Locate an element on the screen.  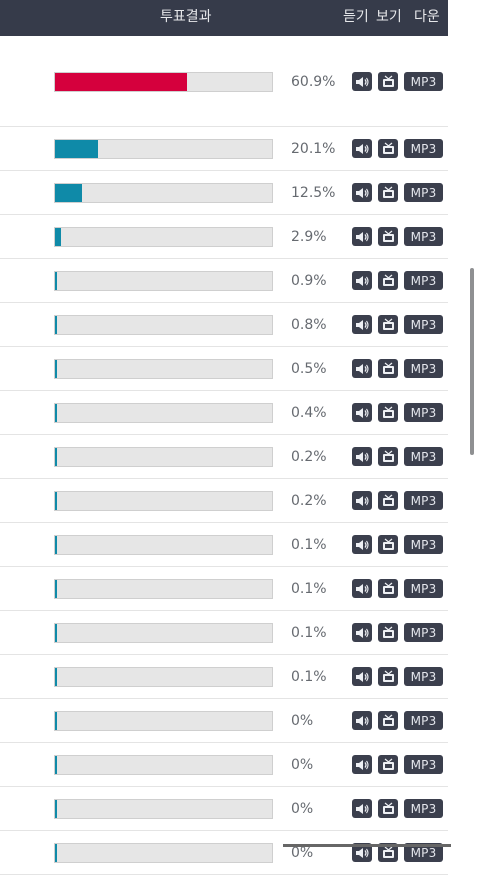
result-row: 0.2% MP3 is located at coordinates (224, 501).